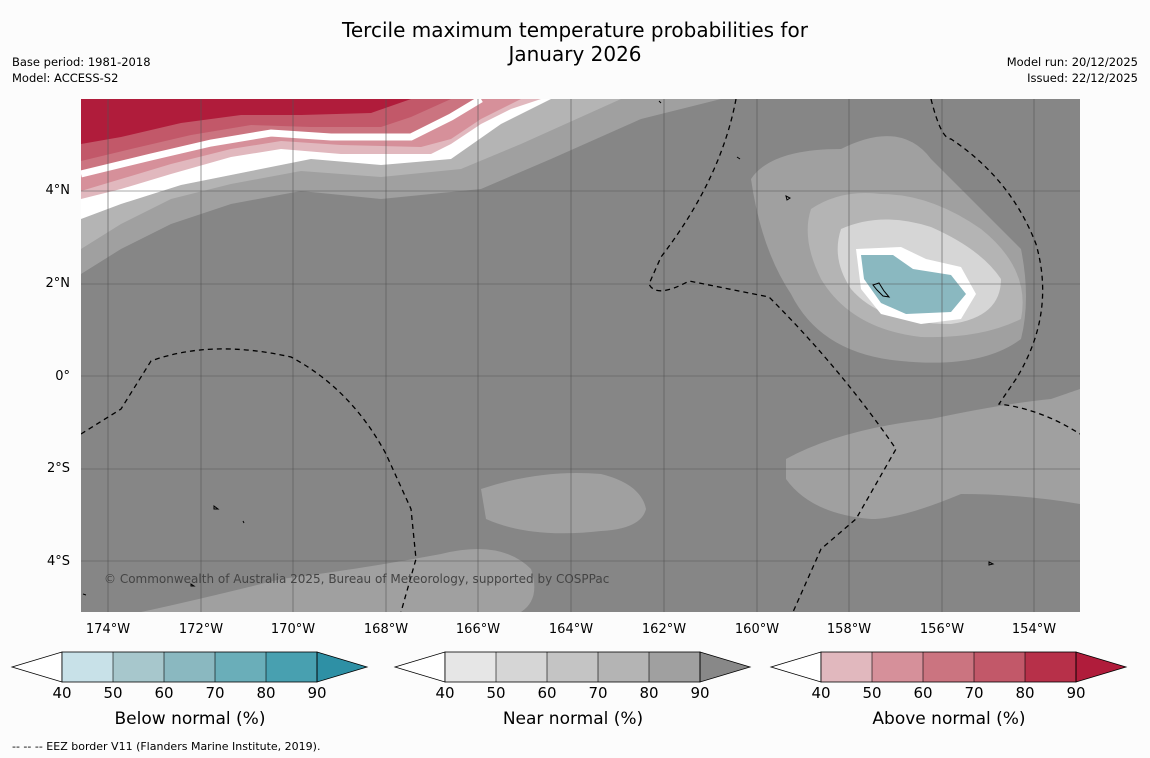  Describe the element at coordinates (571, 629) in the screenshot. I see `lon-label-164w: 164°W` at that location.